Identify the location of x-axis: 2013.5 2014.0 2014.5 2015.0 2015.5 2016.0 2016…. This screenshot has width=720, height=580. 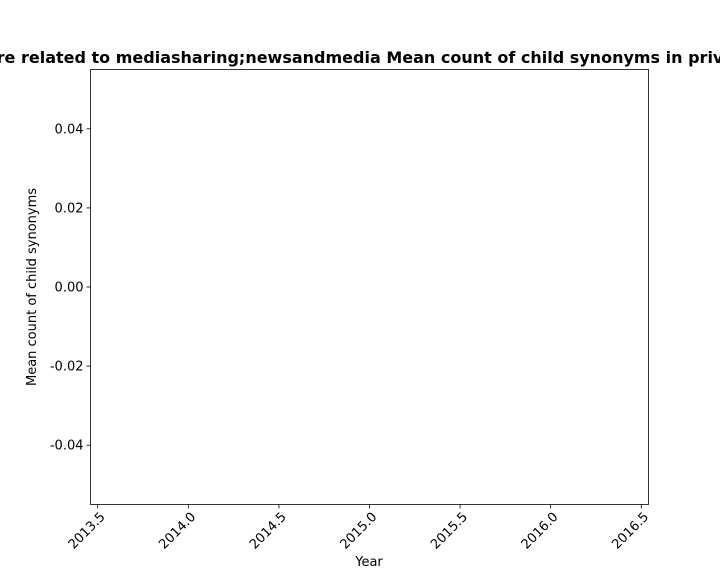
(359, 528).